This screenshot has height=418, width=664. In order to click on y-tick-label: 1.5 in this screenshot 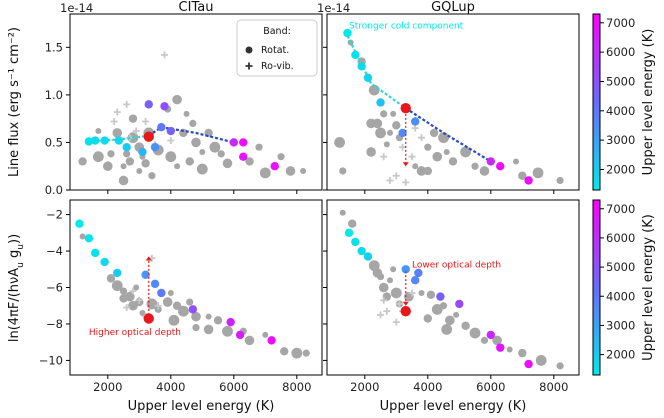, I will do `click(54, 47)`.